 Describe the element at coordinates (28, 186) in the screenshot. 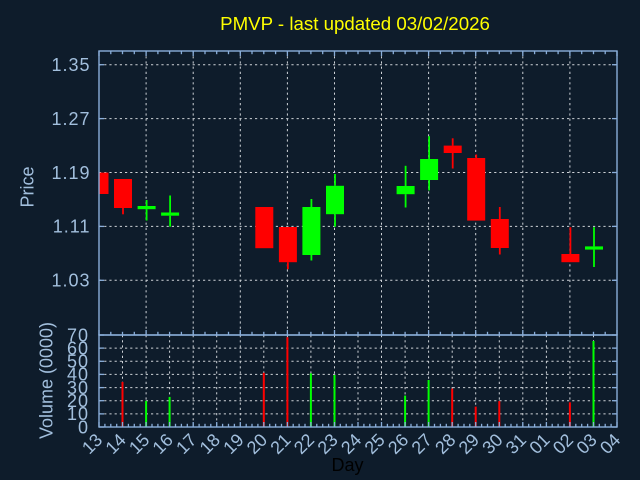

I see `svg-text: Price` at that location.